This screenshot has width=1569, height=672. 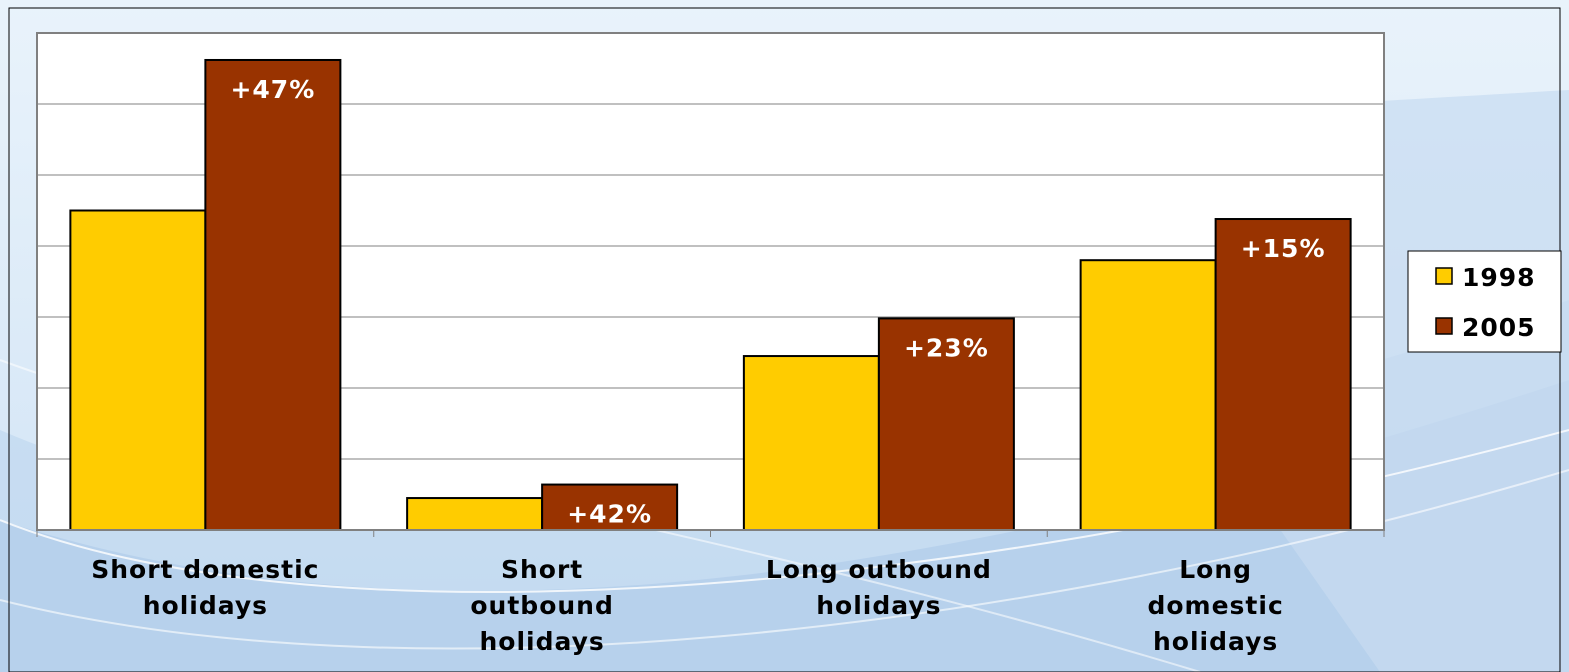 What do you see at coordinates (1499, 277) in the screenshot?
I see `legend-label-1998: 1998` at bounding box center [1499, 277].